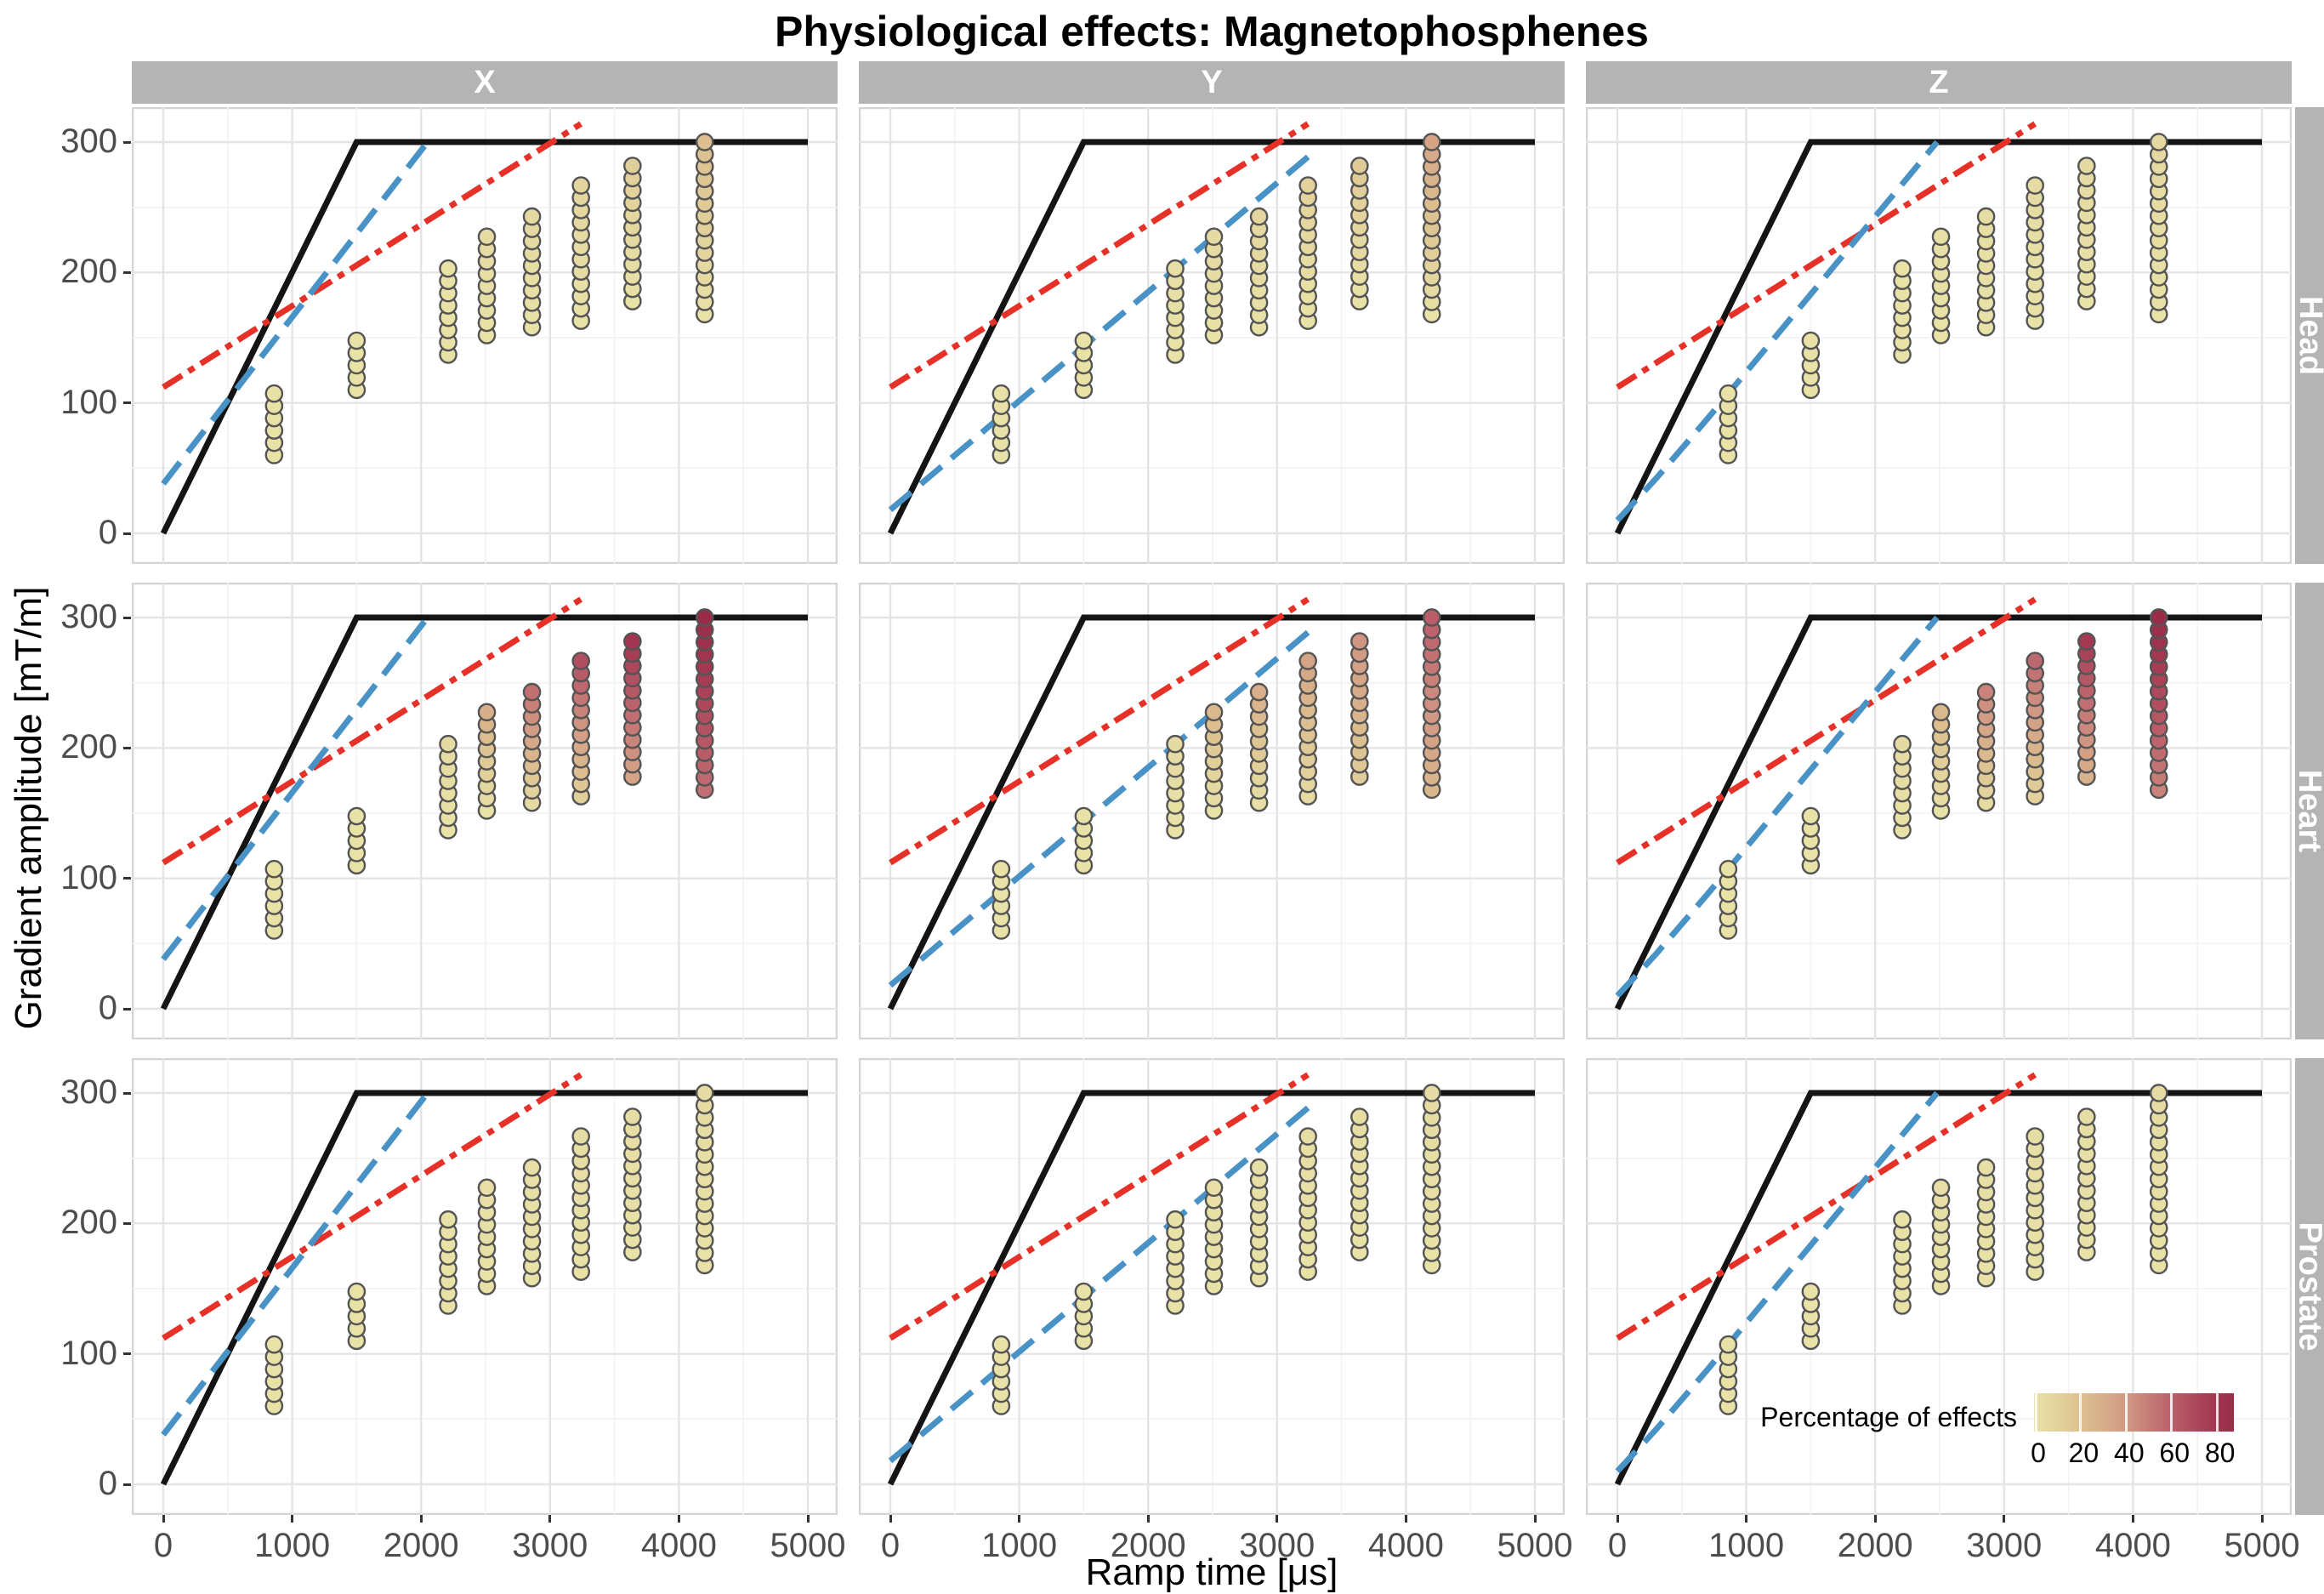 This screenshot has height=1594, width=2324. What do you see at coordinates (1211, 83) in the screenshot?
I see `facet-column-label: Y` at bounding box center [1211, 83].